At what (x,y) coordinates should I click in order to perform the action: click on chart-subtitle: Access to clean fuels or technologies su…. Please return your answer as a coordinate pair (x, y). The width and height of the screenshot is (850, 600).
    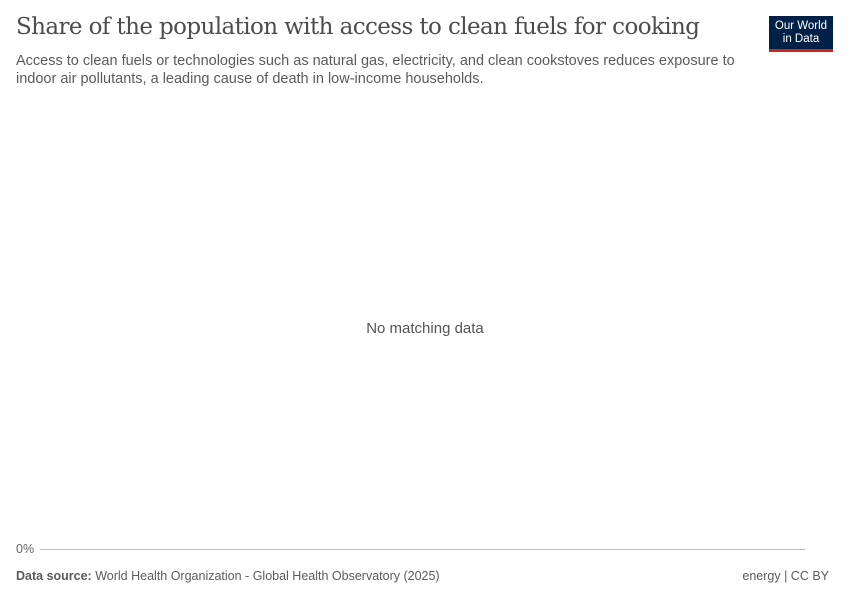
    Looking at the image, I should click on (375, 70).